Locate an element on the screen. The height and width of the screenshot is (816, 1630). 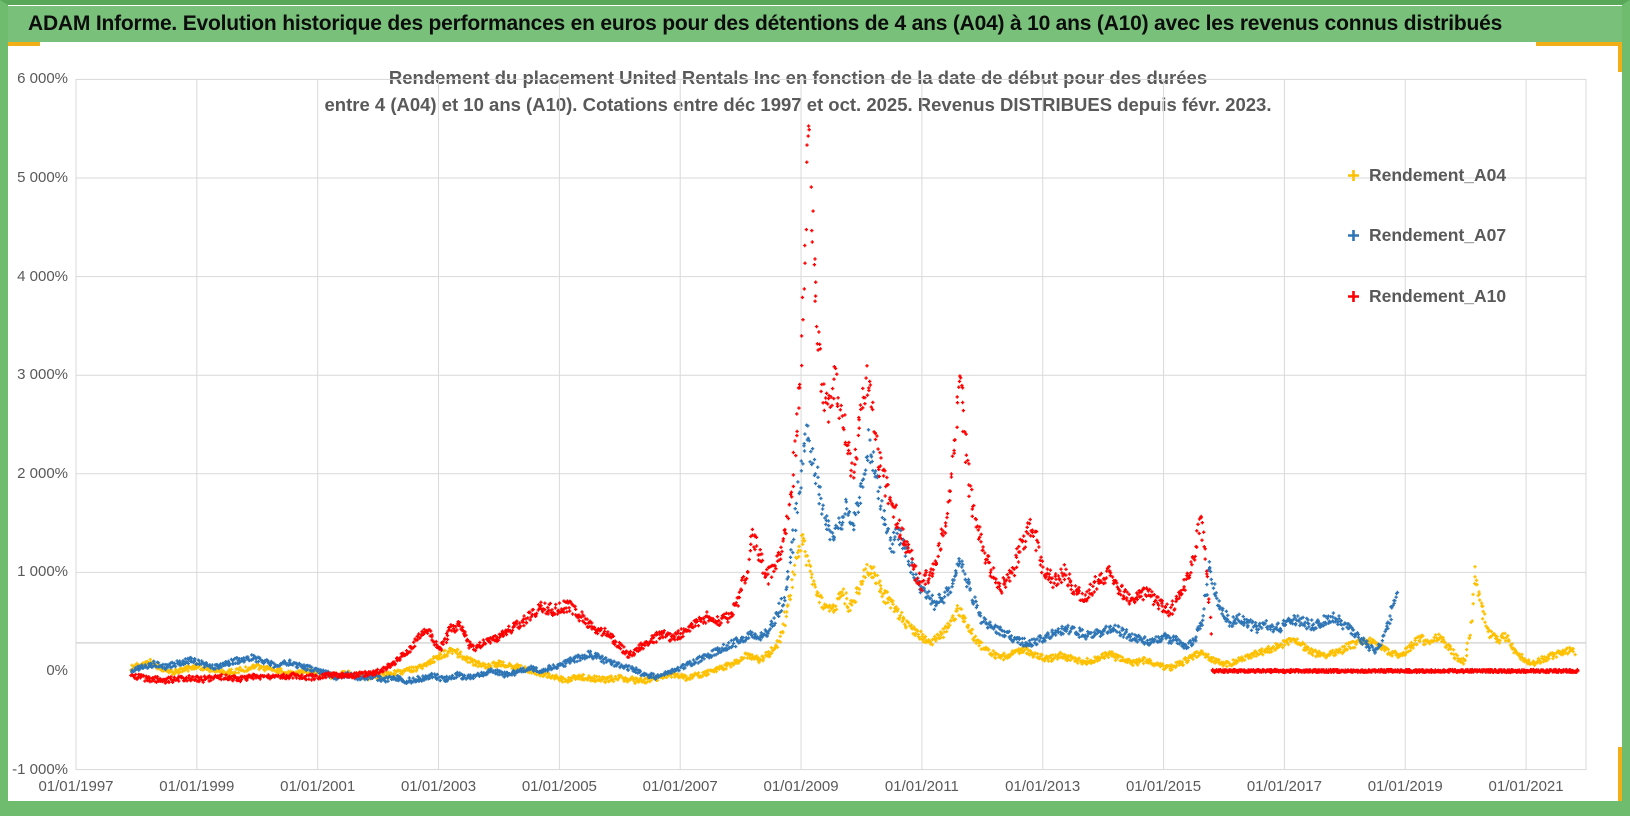
y-axis-label: 5 000% is located at coordinates (42, 177).